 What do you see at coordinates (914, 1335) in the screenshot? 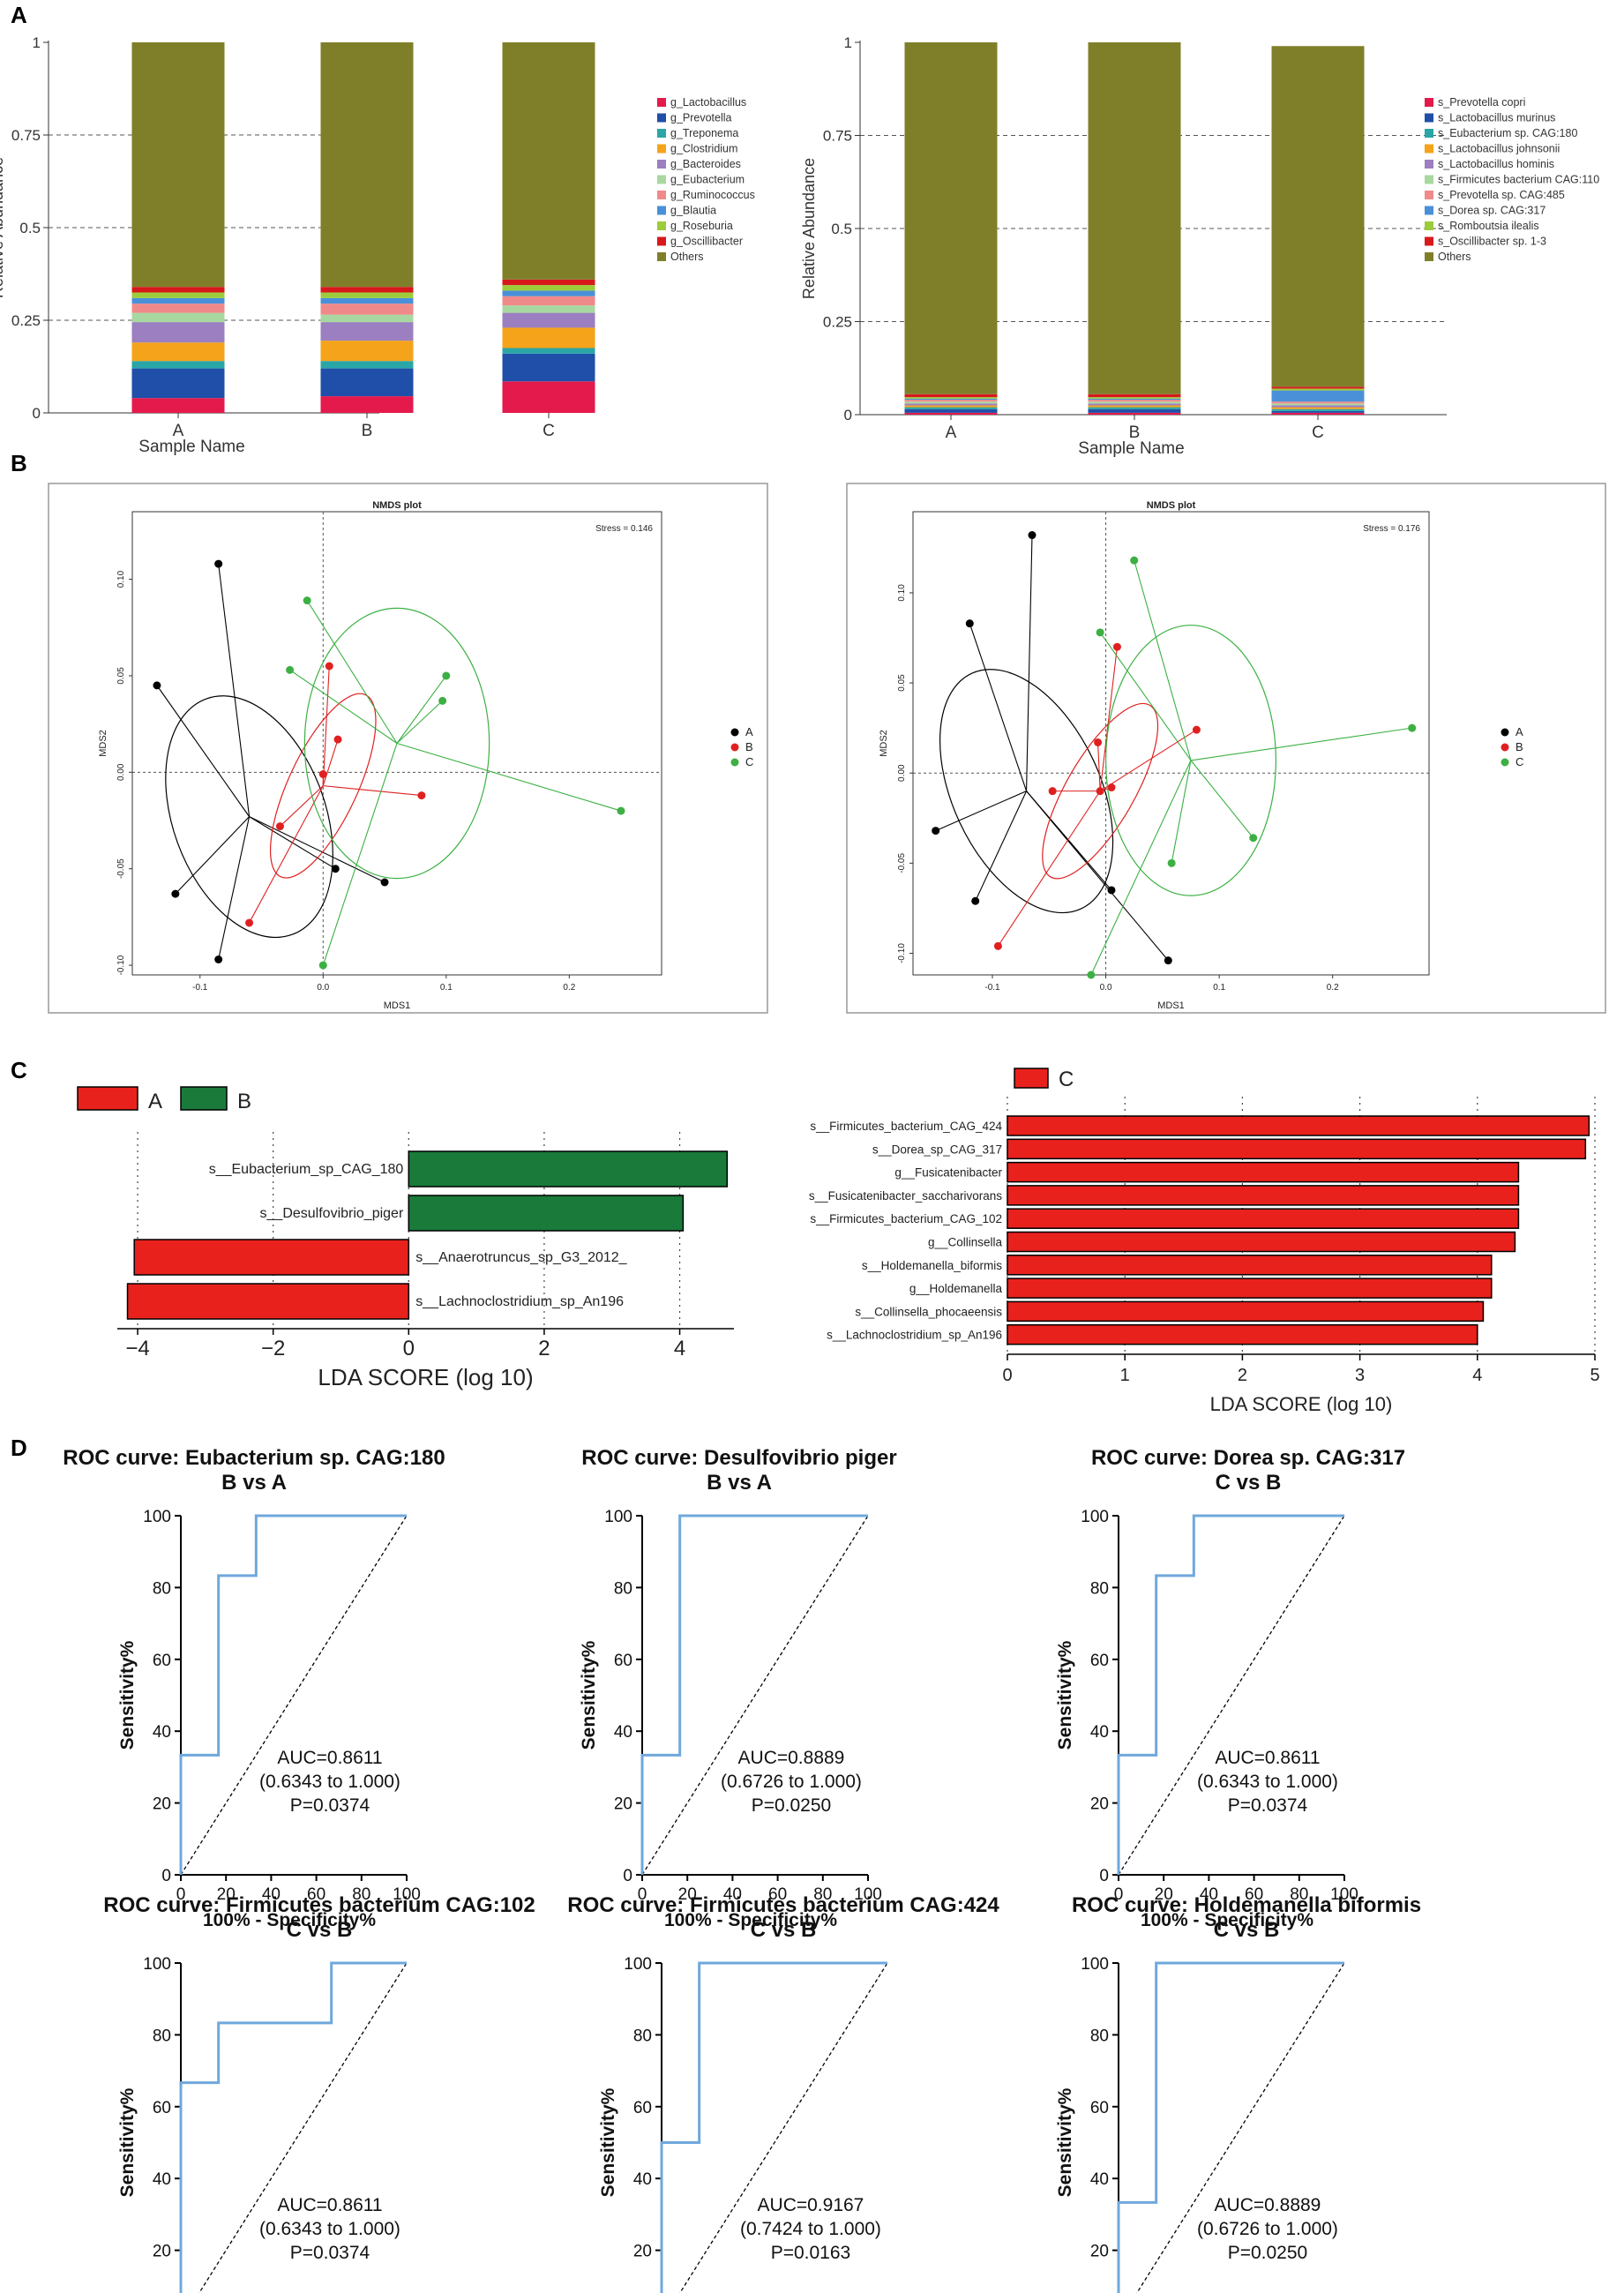
I see `lda-bar-label: s__Lachnoclostridium_sp_An196` at bounding box center [914, 1335].